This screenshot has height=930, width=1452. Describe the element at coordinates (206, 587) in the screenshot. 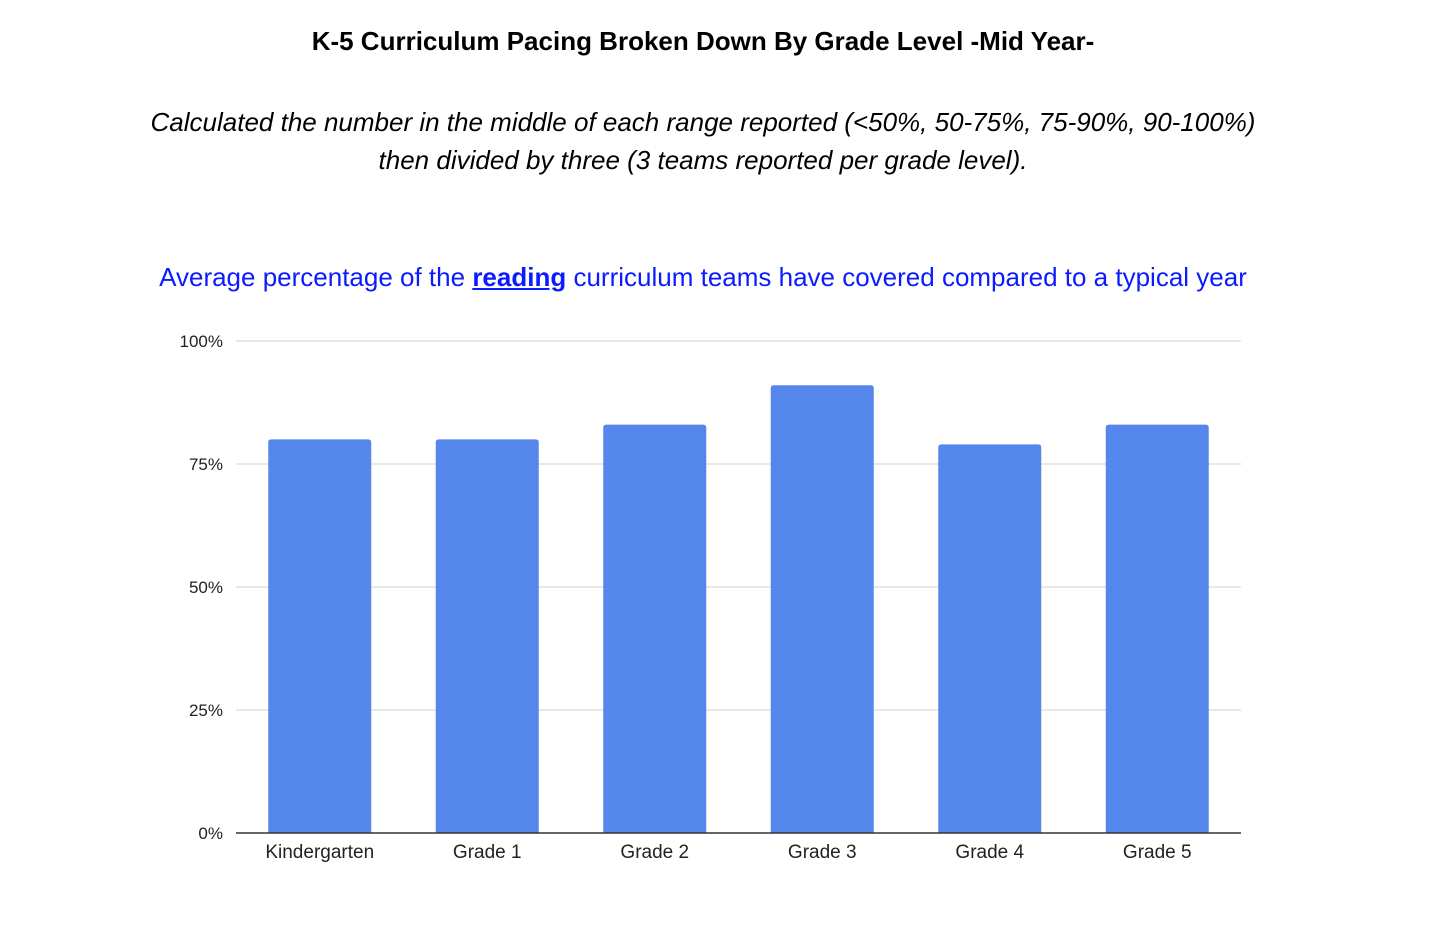

I see `y-tick-label: 50%` at that location.